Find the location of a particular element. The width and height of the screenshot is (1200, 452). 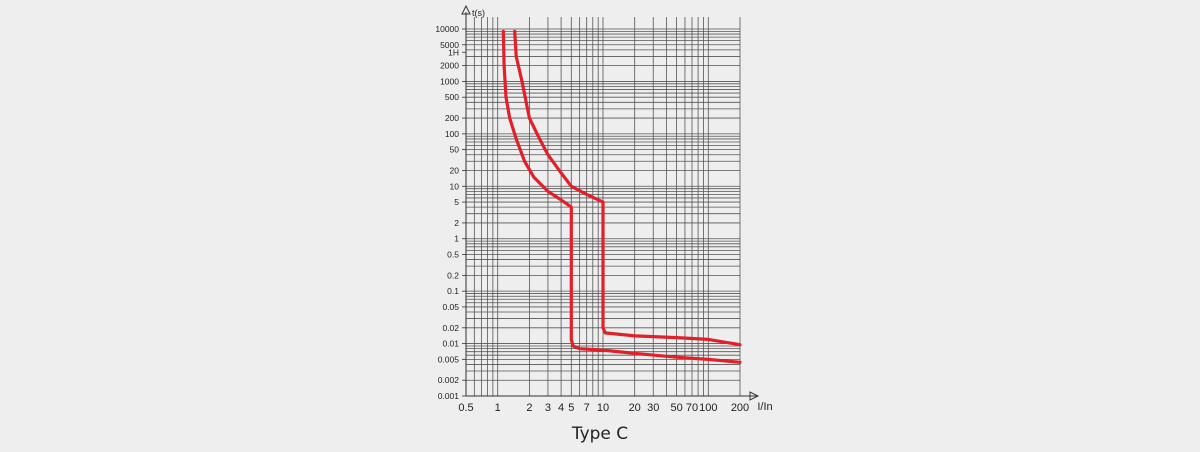

y-tick-label: 10 is located at coordinates (455, 186).